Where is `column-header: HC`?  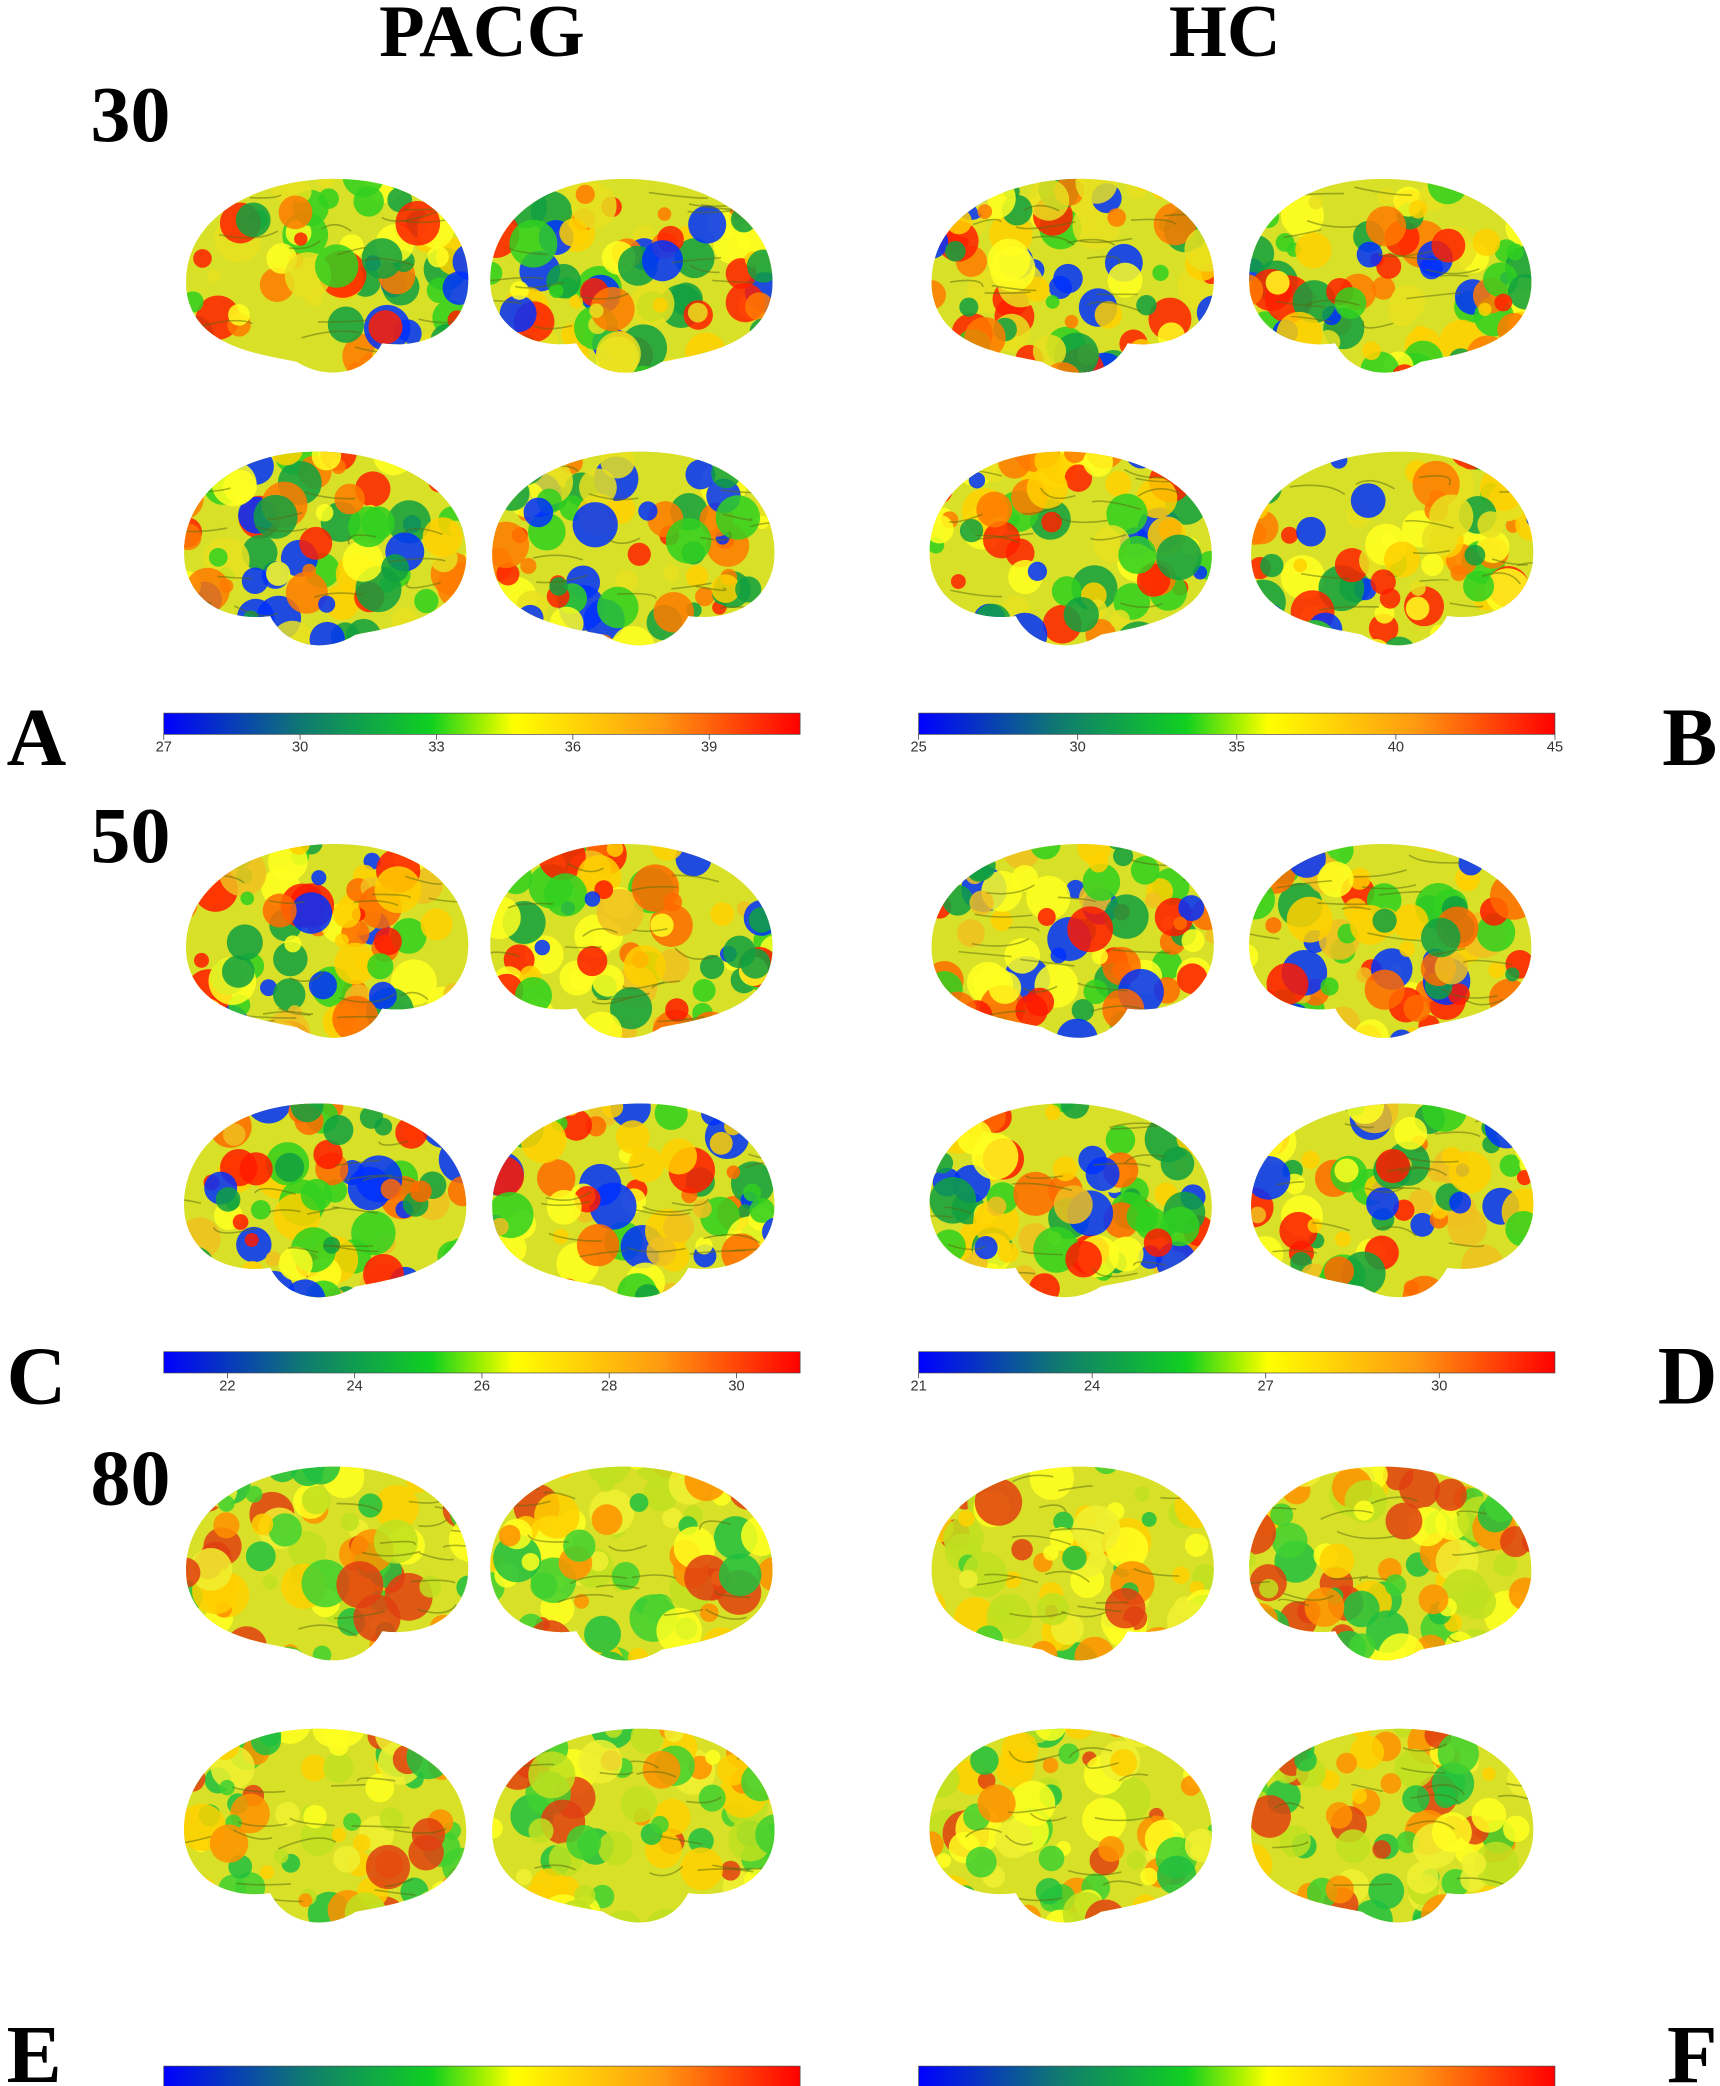
column-header: HC is located at coordinates (1225, 36).